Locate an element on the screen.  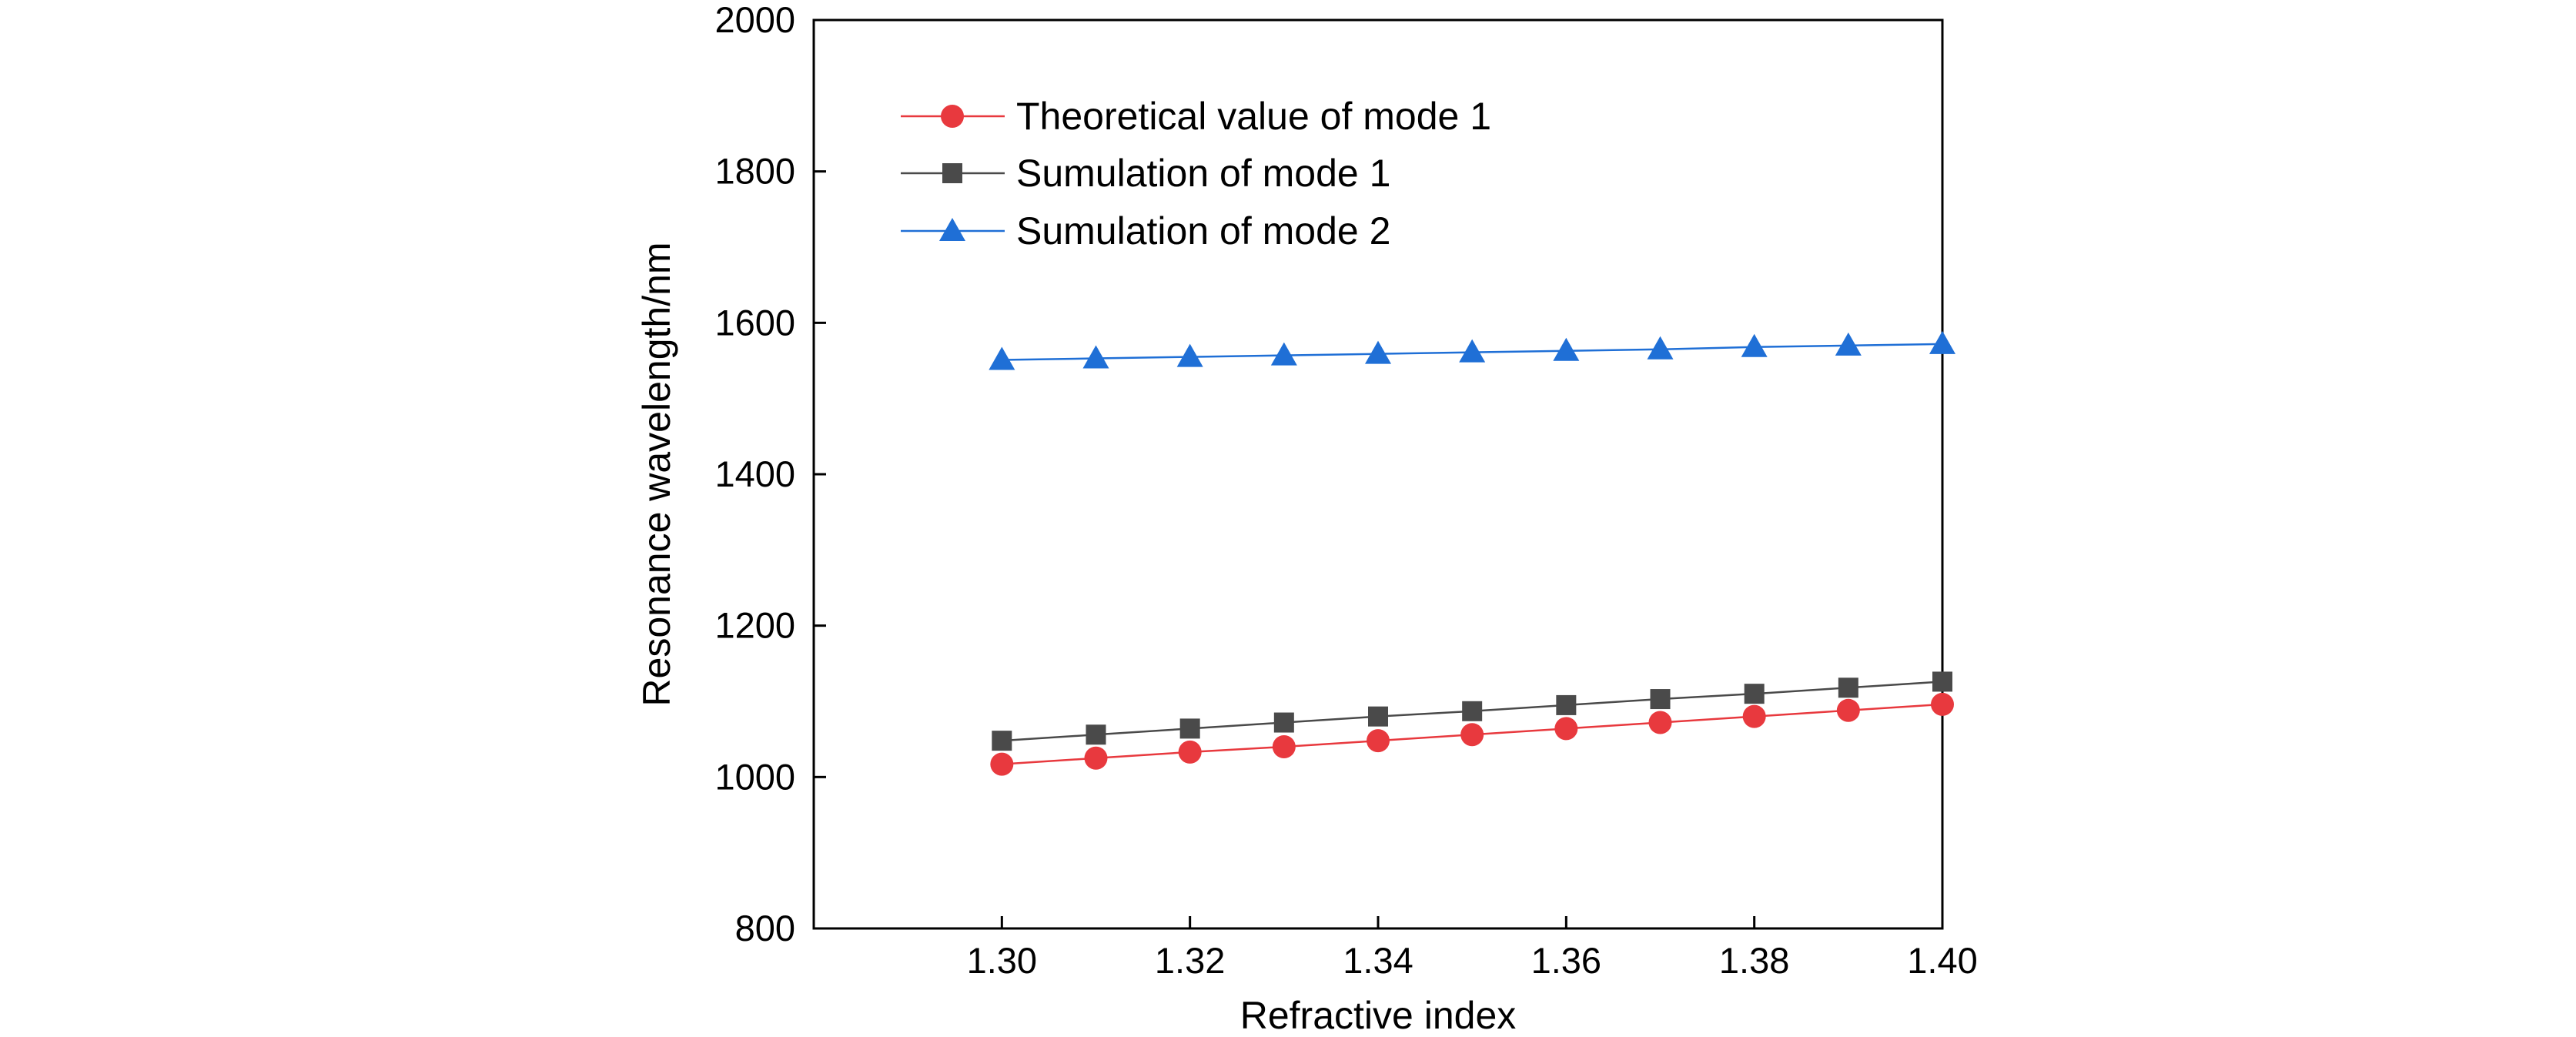
x-tick-label: 1.30 is located at coordinates (1002, 961).